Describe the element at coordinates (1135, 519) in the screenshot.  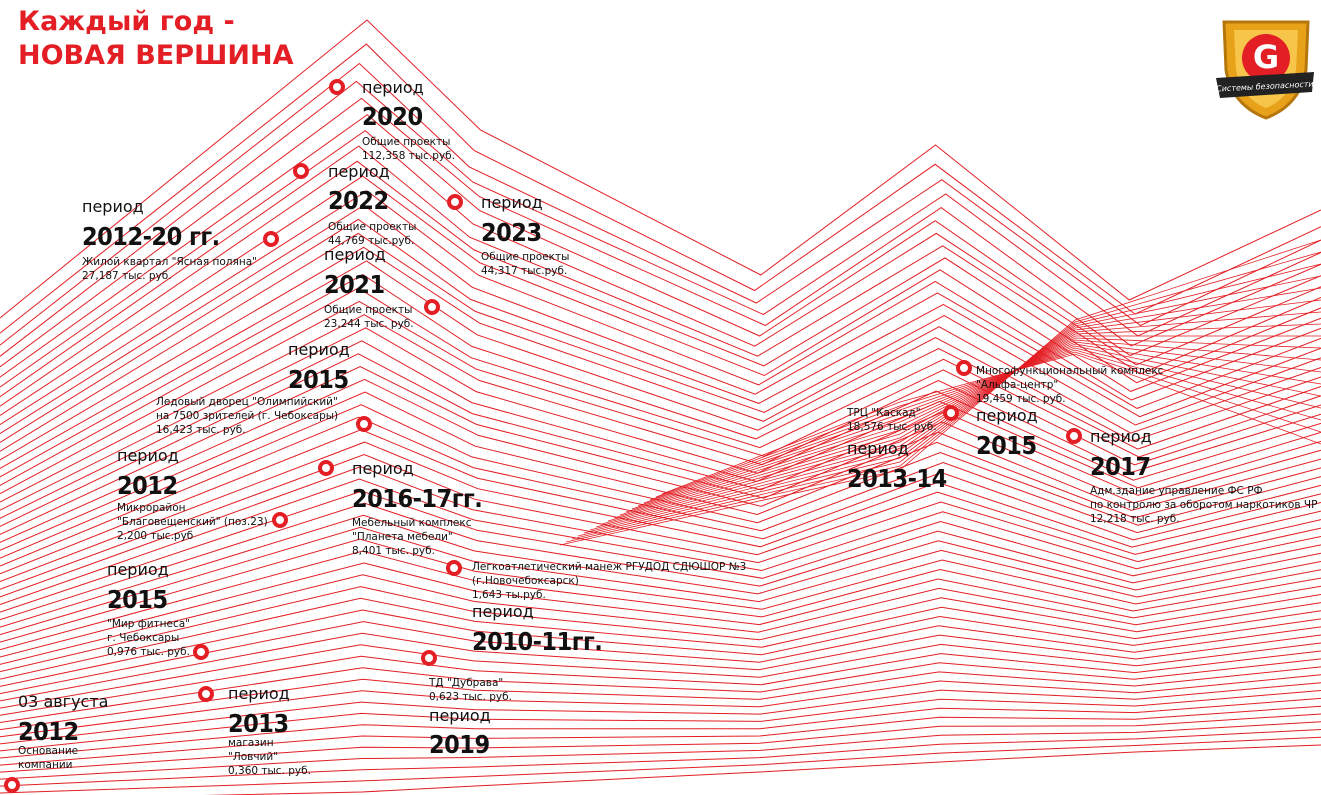
I see `detail: 12,218 тыс. руб.` at that location.